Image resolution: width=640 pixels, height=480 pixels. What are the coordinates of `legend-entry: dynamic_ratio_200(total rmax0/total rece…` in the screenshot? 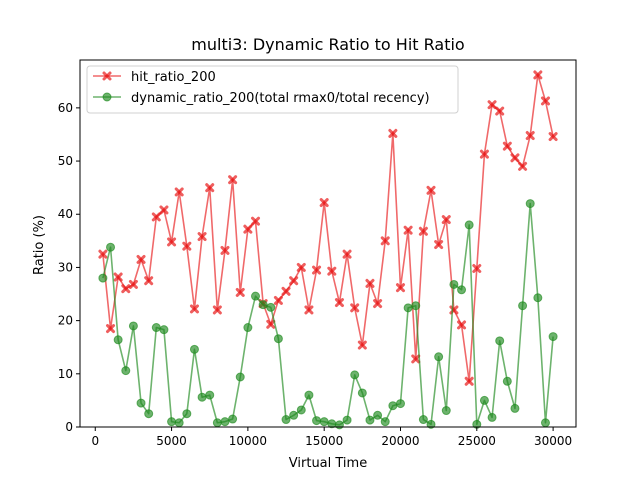 It's located at (261, 98).